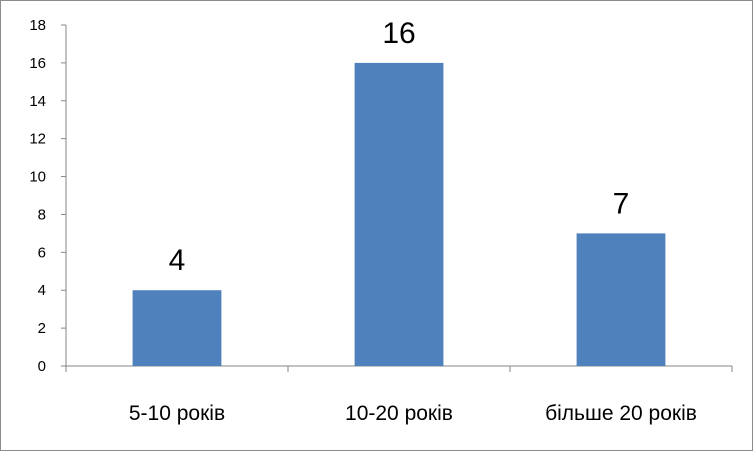 This screenshot has width=753, height=452. Describe the element at coordinates (621, 413) in the screenshot. I see `x-category-label: більше 20 років` at that location.